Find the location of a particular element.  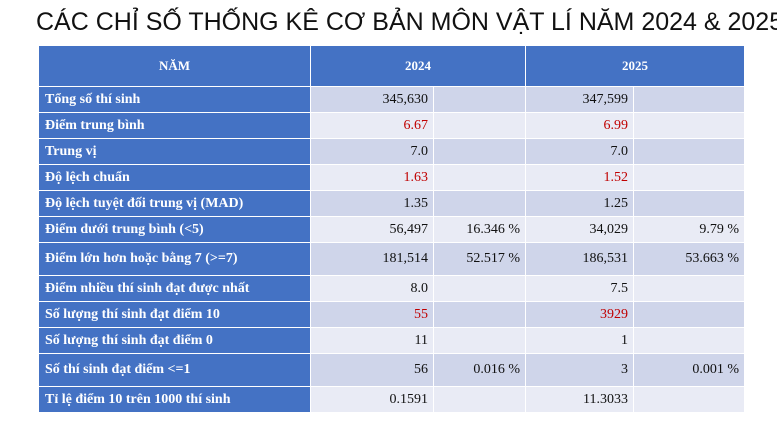

value-2025: 3929 is located at coordinates (579, 314).